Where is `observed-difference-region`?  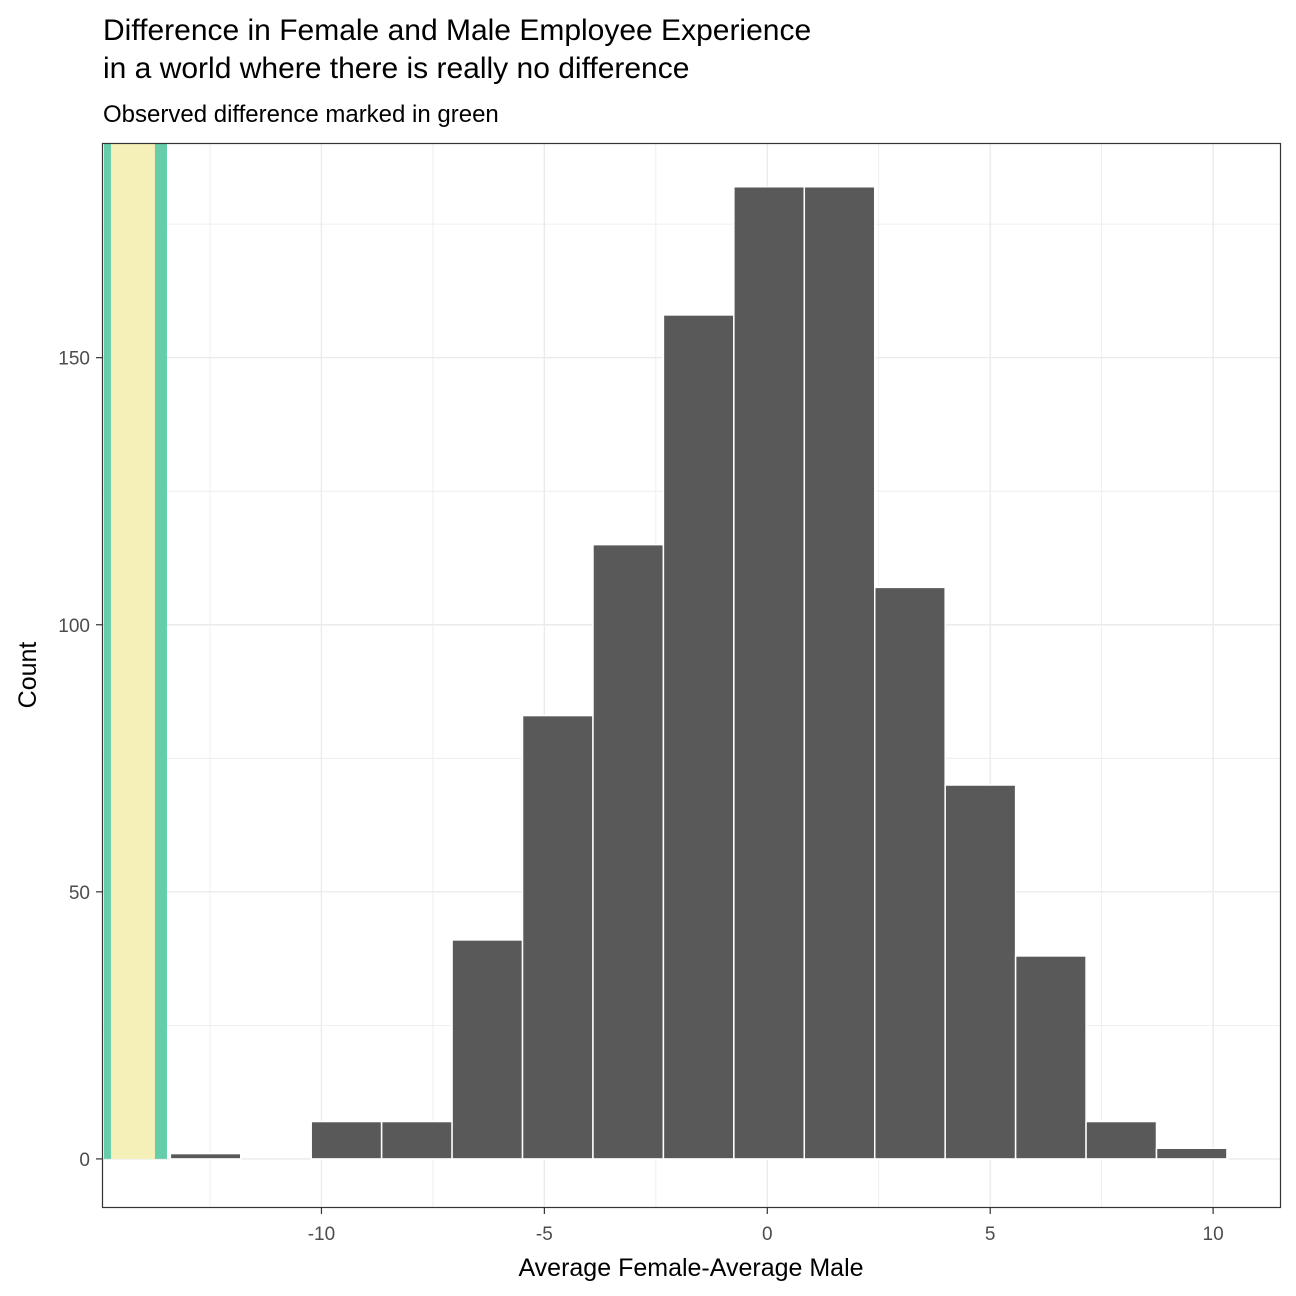
observed-difference-region is located at coordinates (135, 651).